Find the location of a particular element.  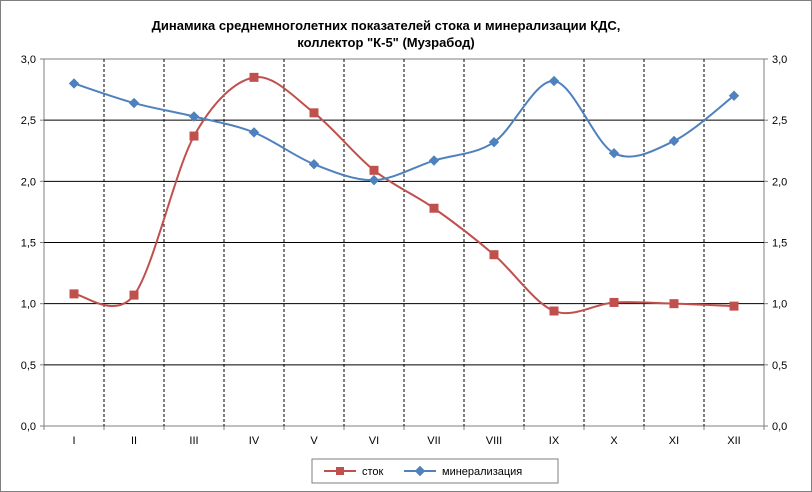

y-tick-label-left: 0,0 is located at coordinates (28, 427).